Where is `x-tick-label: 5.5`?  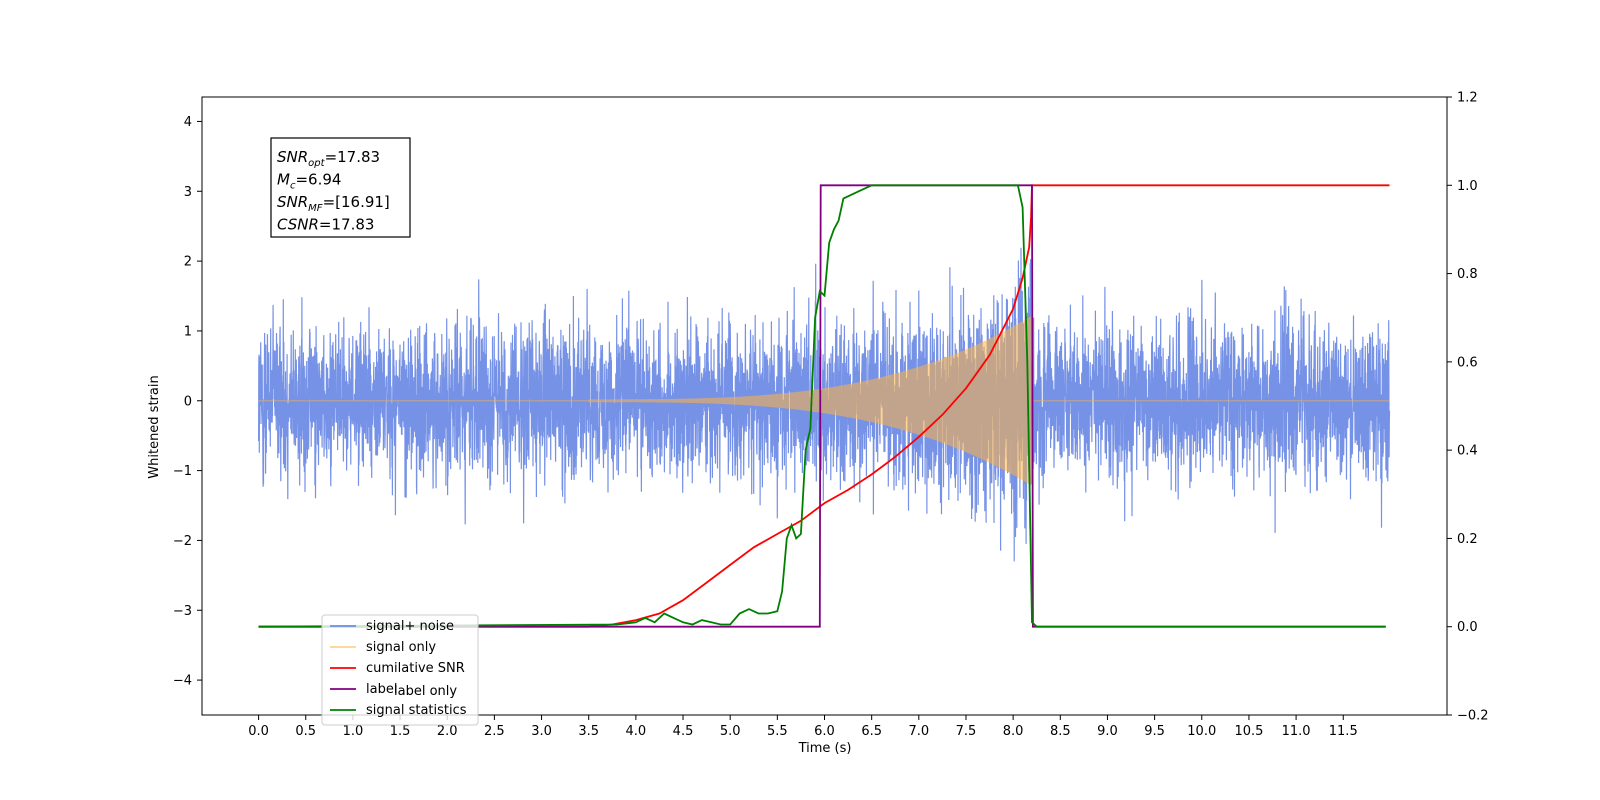
x-tick-label: 5.5 is located at coordinates (777, 731).